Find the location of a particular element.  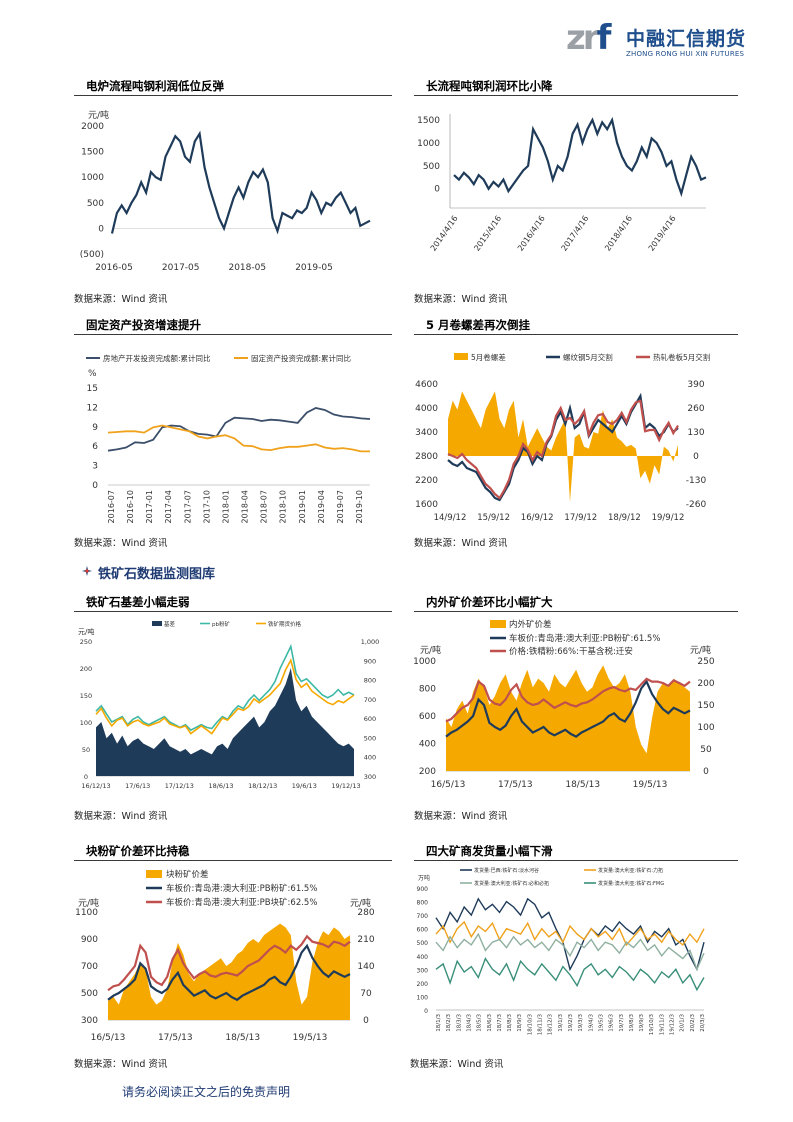

x-tick-7: 18/8/3 is located at coordinates (510, 1022).